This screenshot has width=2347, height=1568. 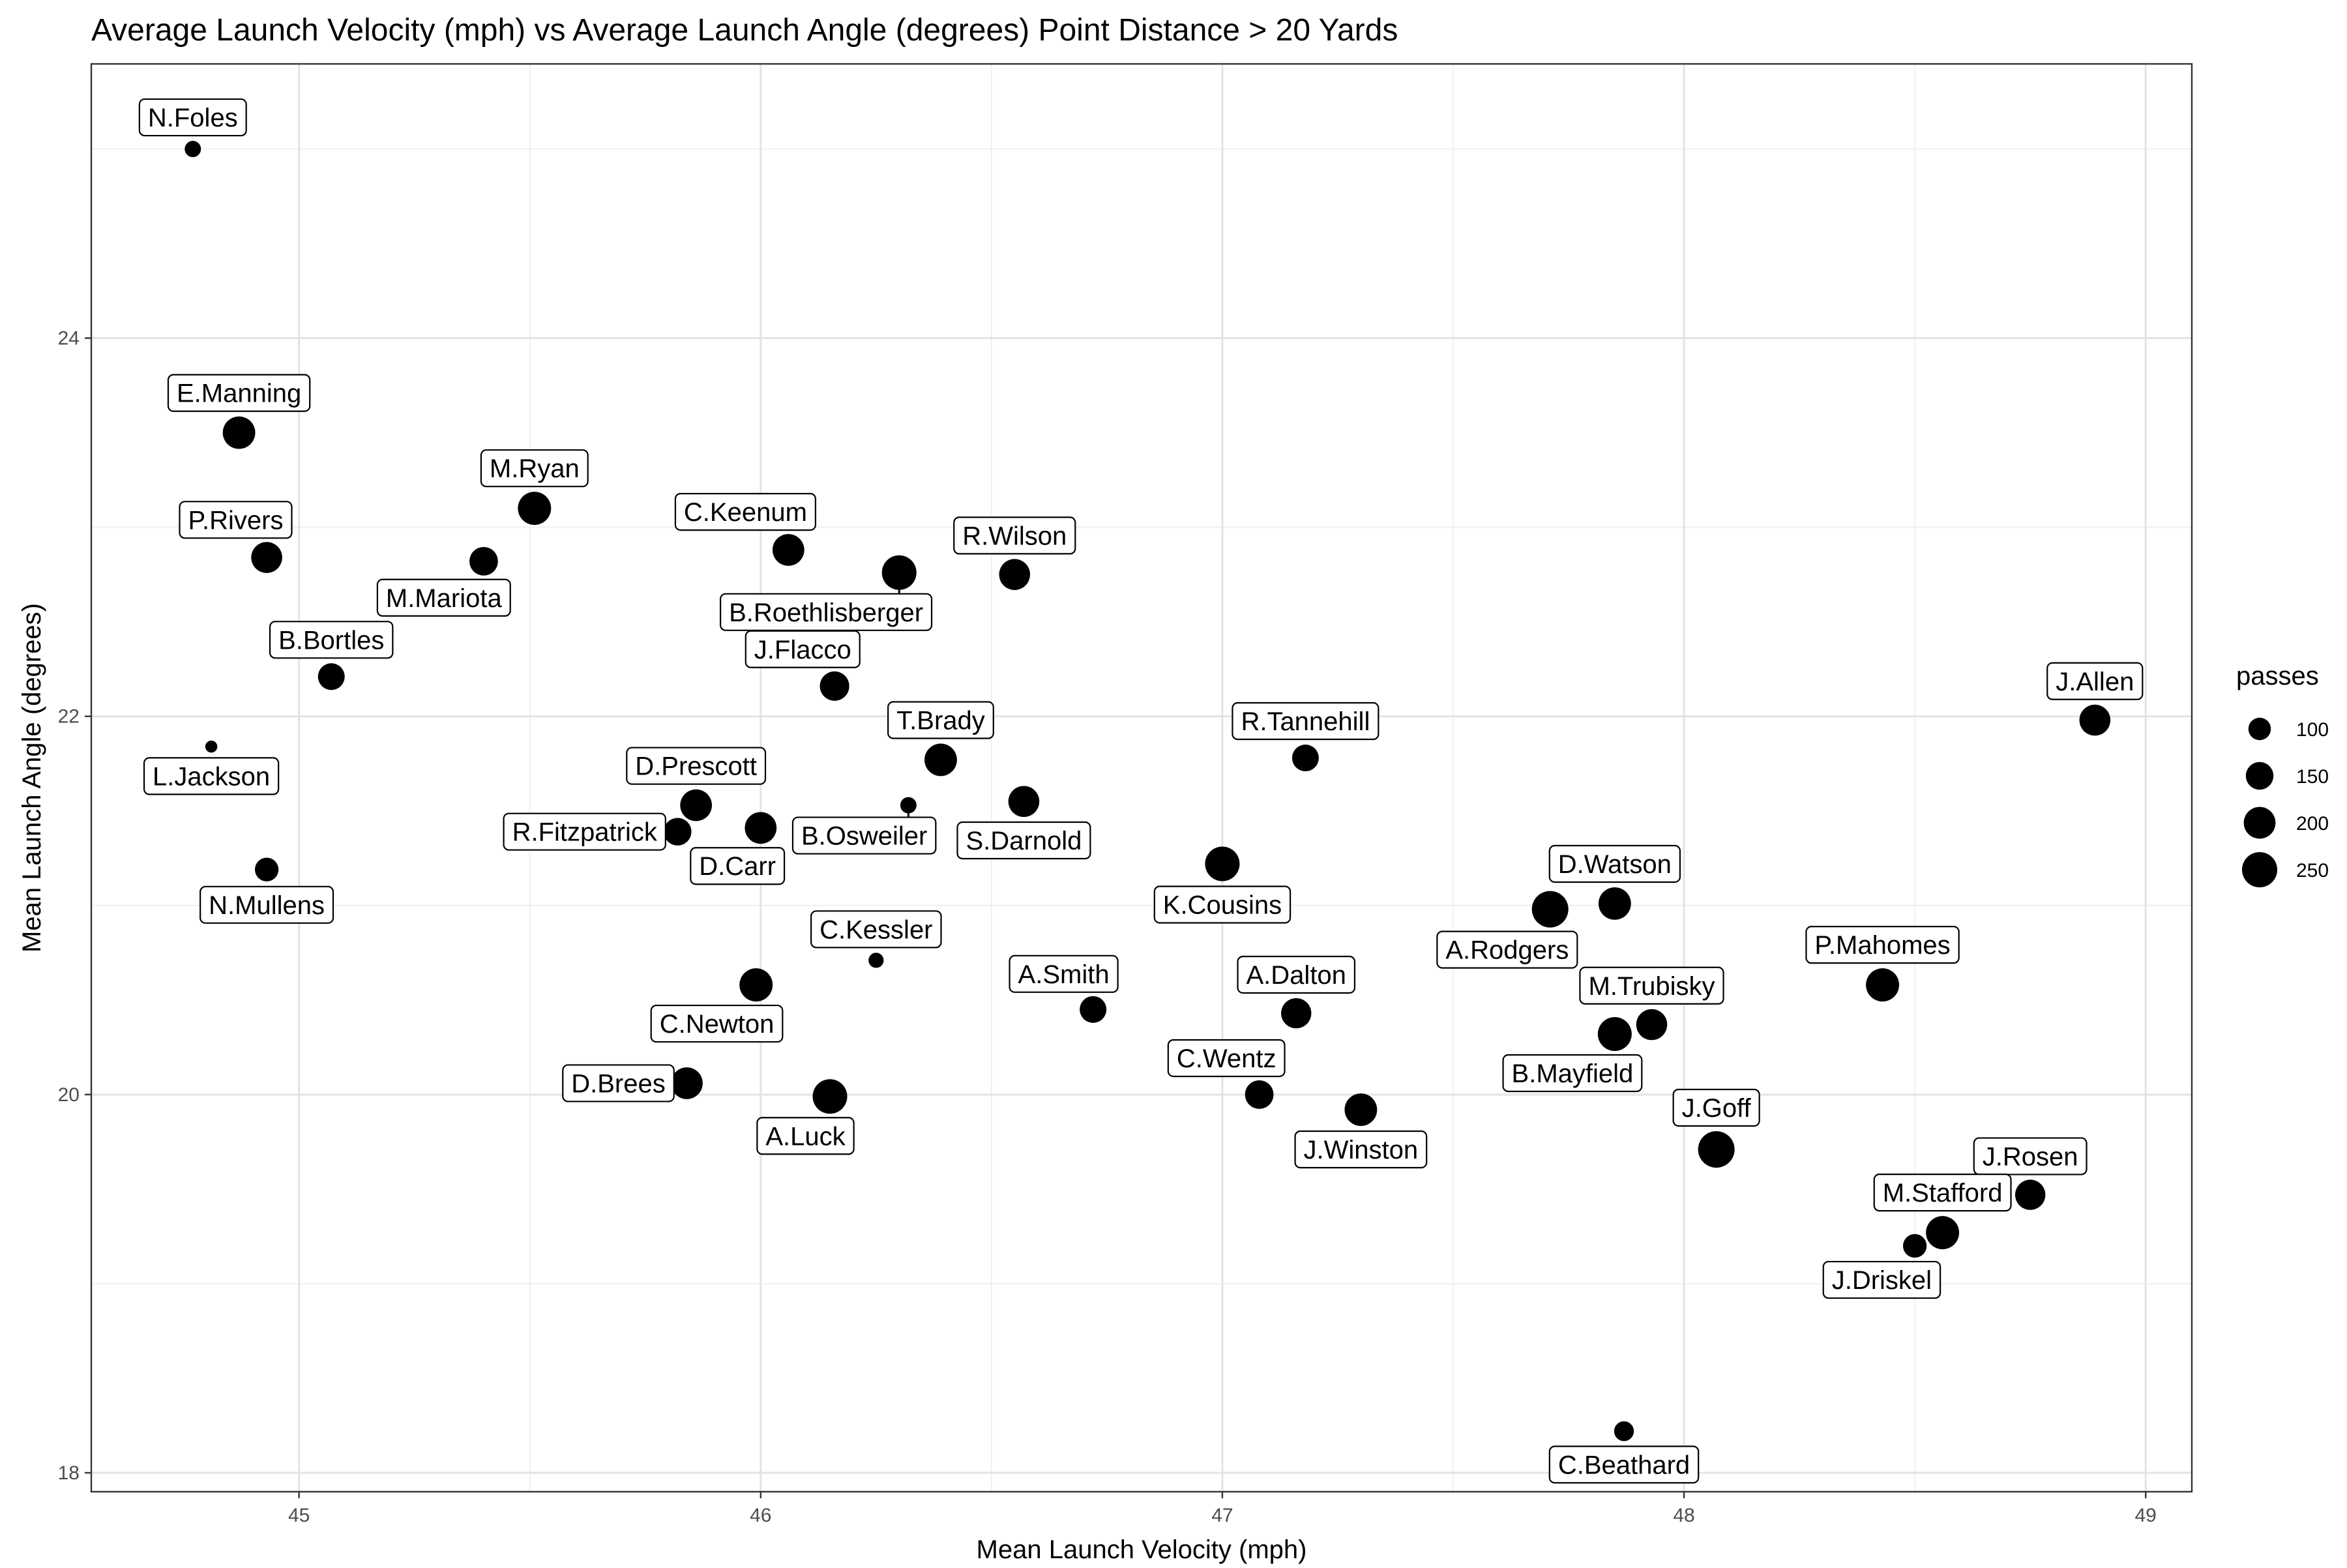 I want to click on data-label-text: M.Stafford, so click(x=1943, y=1193).